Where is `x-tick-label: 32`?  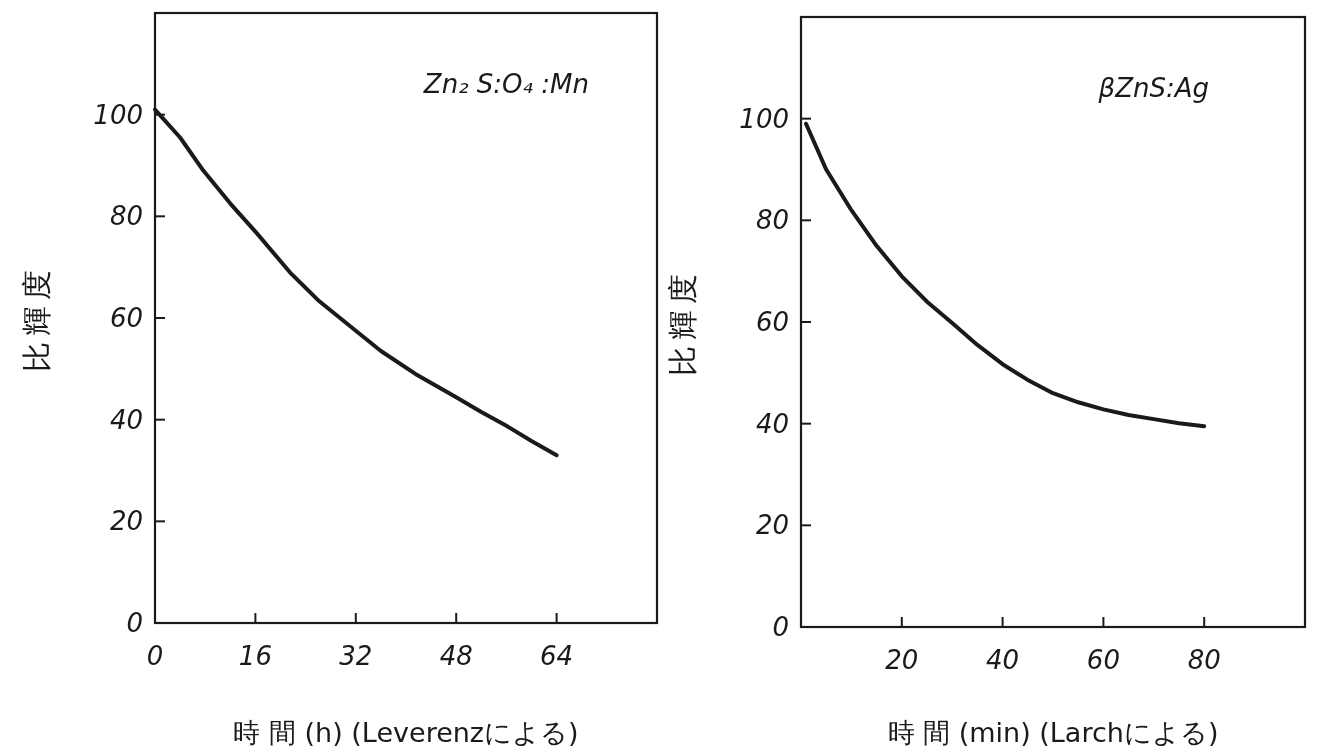
x-tick-label: 32 is located at coordinates (356, 656).